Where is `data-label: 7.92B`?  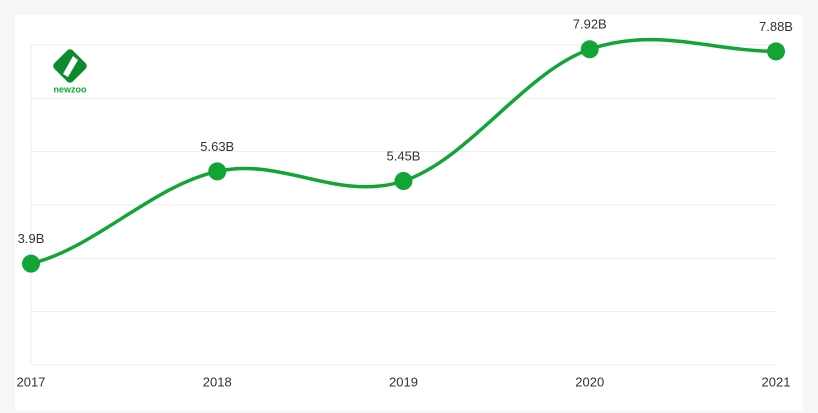
data-label: 7.92B is located at coordinates (590, 24).